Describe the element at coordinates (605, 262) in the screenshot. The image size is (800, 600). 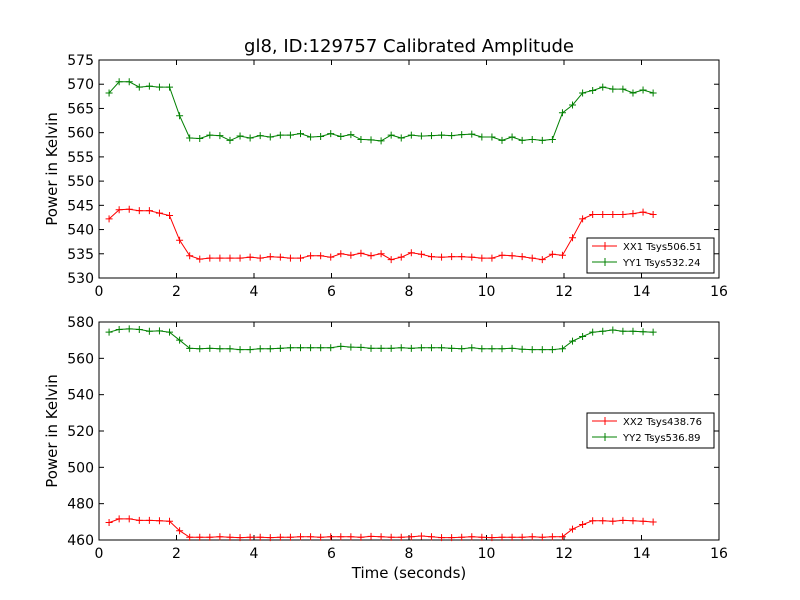
I see `legend-marker-yy1` at that location.